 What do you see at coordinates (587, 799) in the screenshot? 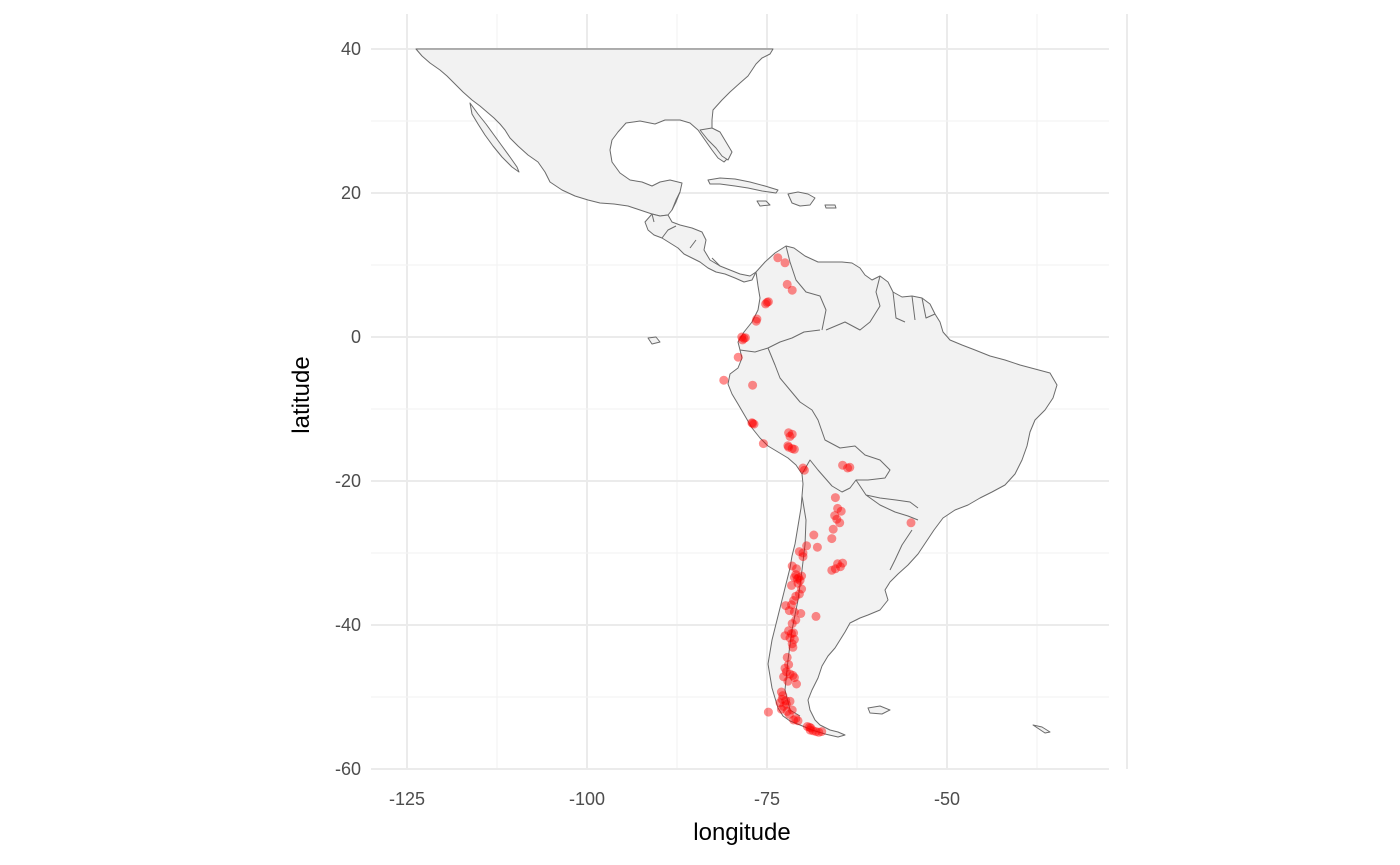
I see `x-tick-label: -100` at bounding box center [587, 799].